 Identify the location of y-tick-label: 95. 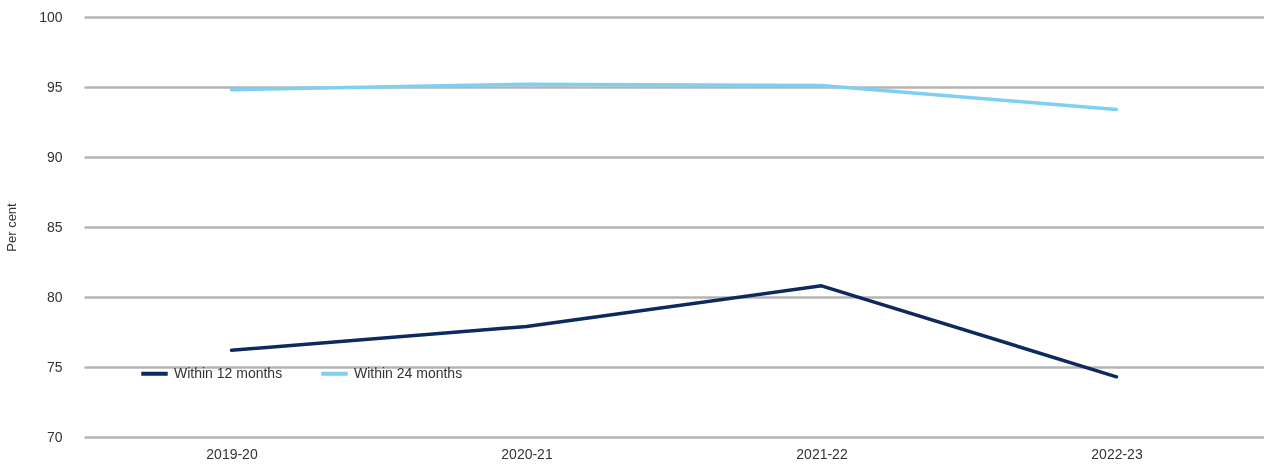
(54, 86).